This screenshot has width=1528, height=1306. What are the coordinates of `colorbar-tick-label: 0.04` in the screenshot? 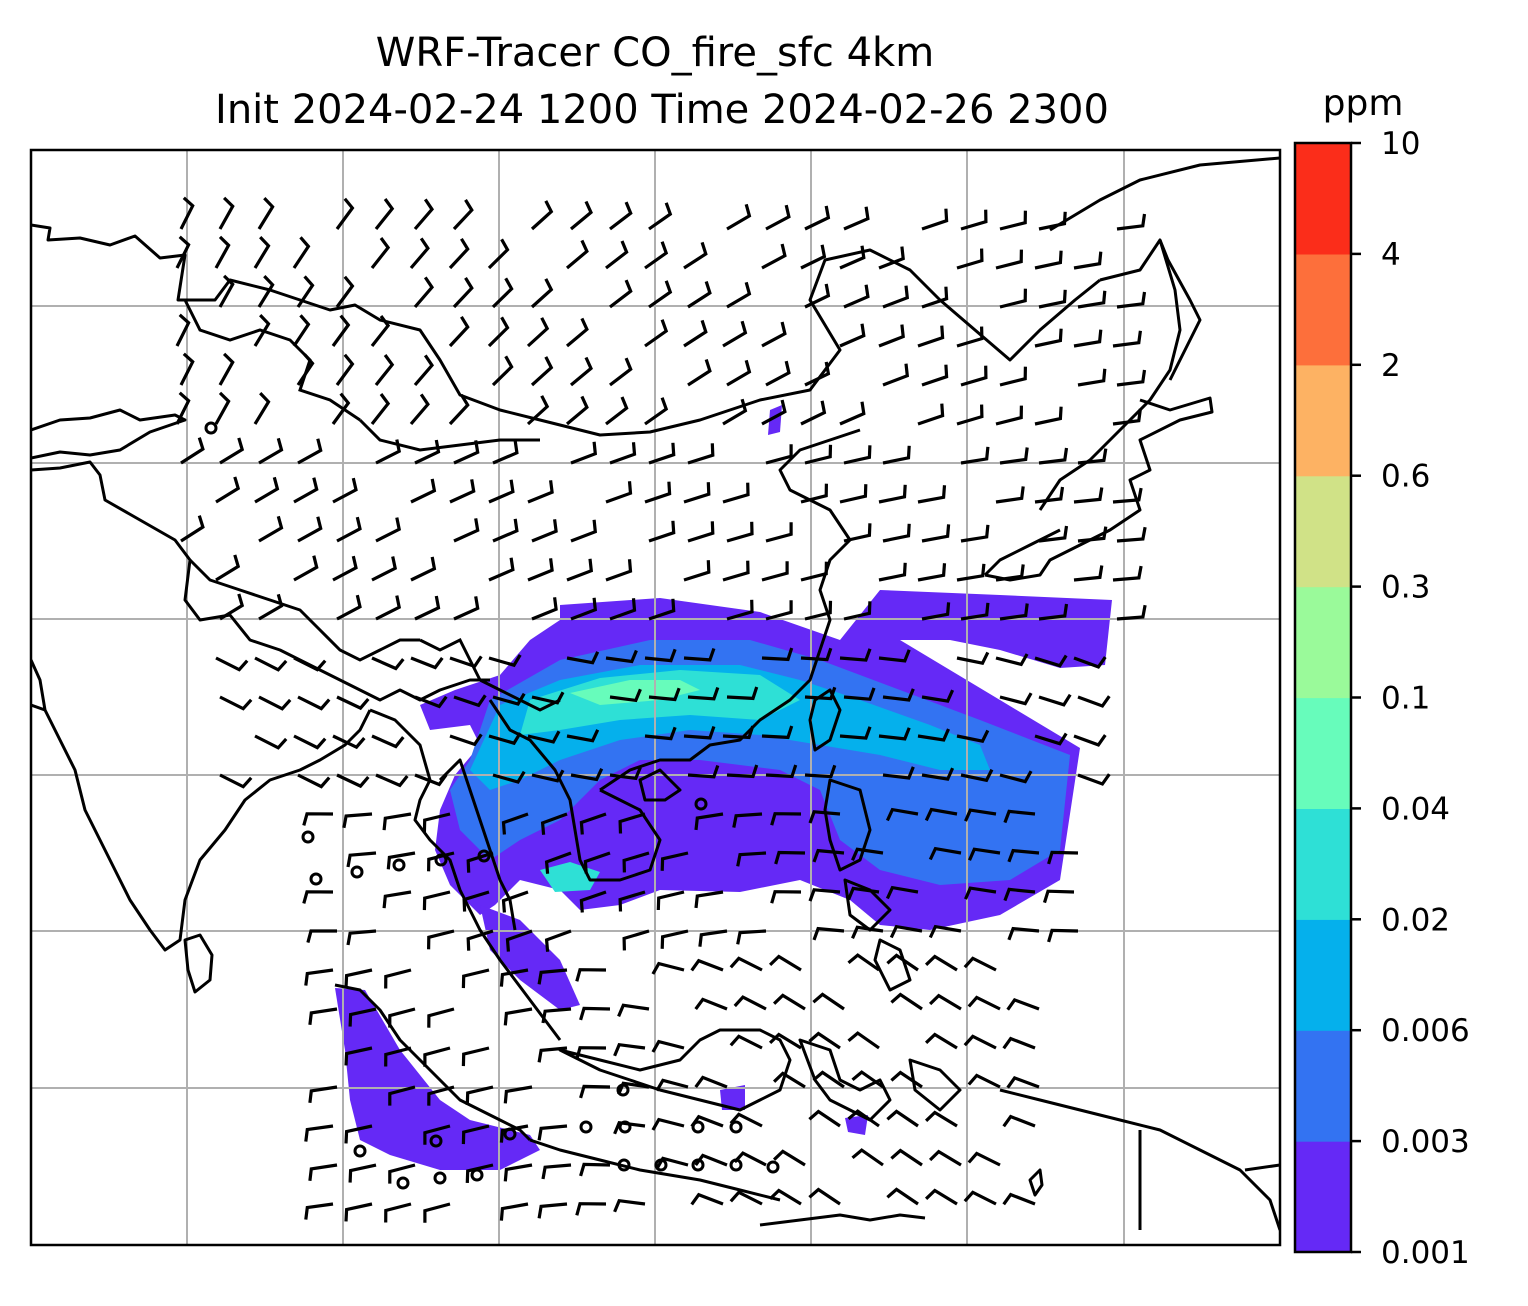 It's located at (1415, 809).